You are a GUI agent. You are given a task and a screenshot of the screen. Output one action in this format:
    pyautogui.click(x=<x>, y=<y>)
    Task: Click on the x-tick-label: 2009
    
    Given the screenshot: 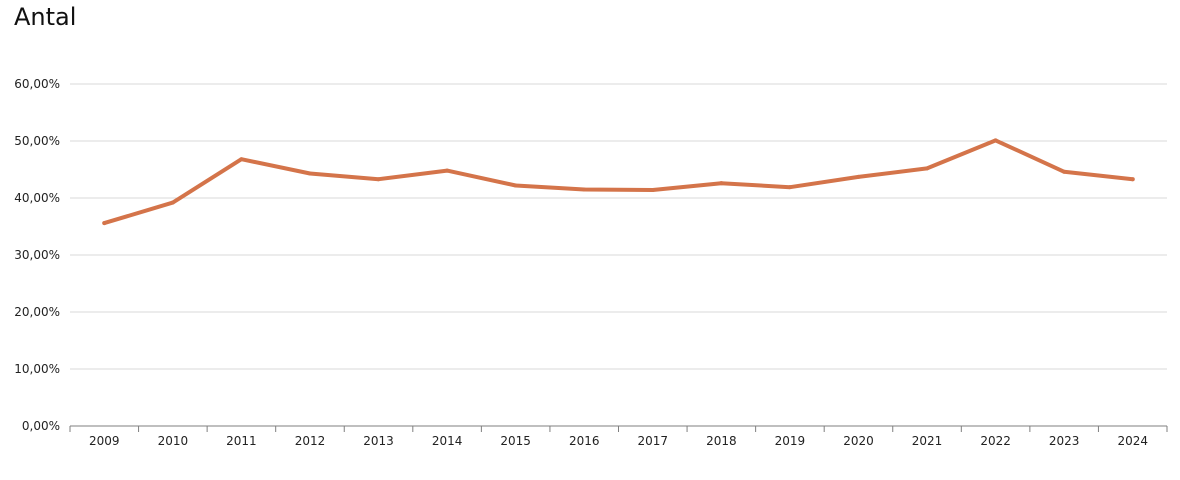 What is the action you would take?
    pyautogui.click(x=104, y=441)
    